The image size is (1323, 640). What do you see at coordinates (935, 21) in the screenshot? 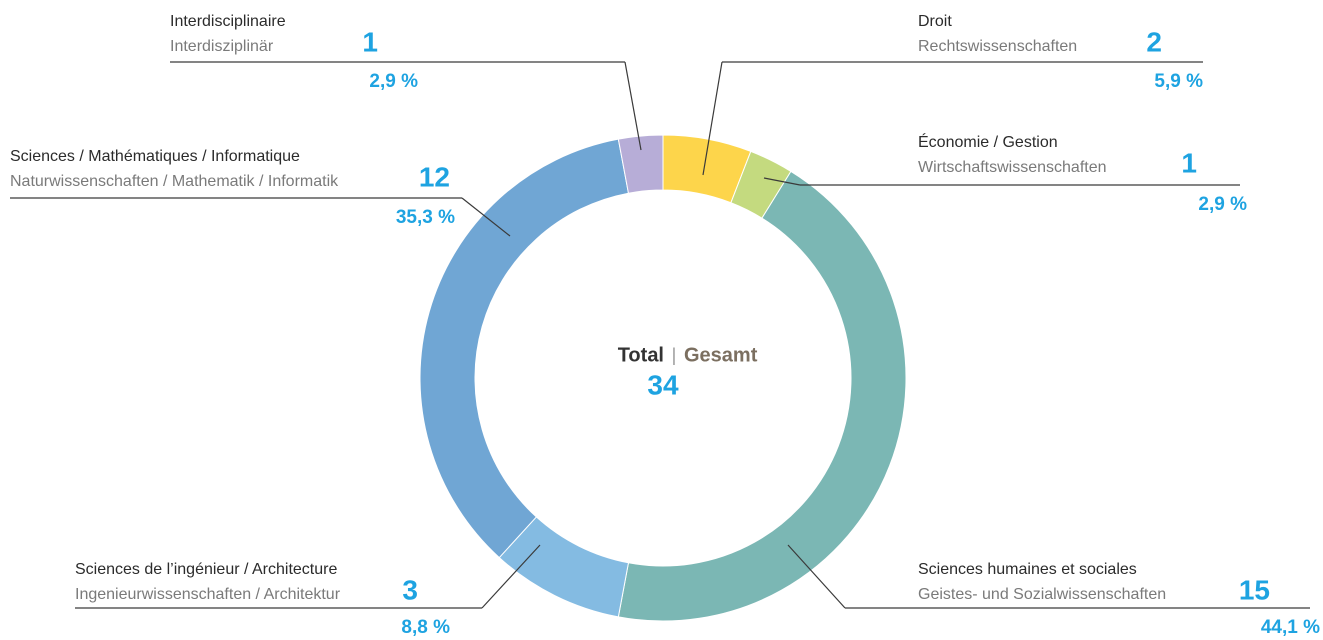
I see `category-label: Droit` at bounding box center [935, 21].